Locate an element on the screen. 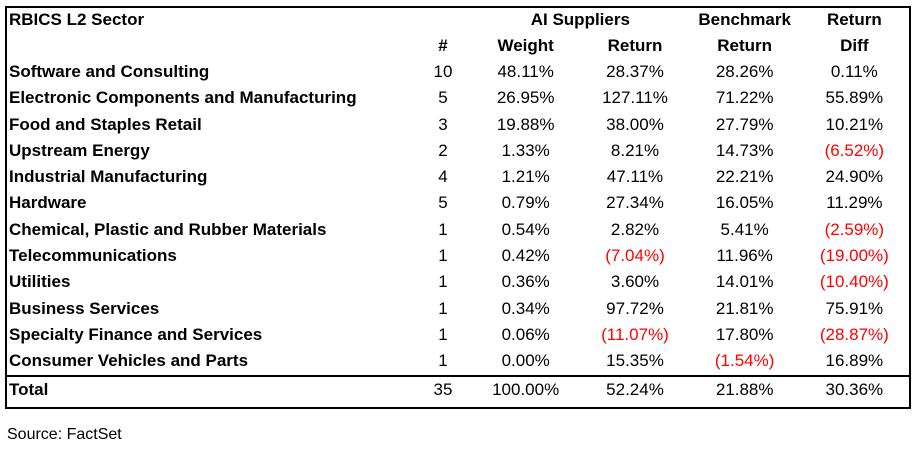  diff-cell: (28.87%) is located at coordinates (854, 334).